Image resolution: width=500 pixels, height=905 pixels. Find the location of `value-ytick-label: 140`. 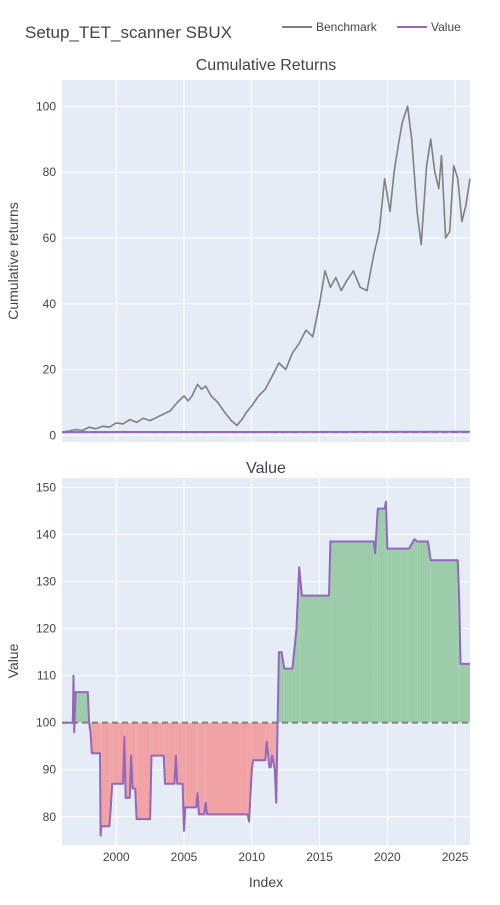

value-ytick-label: 140 is located at coordinates (46, 534).